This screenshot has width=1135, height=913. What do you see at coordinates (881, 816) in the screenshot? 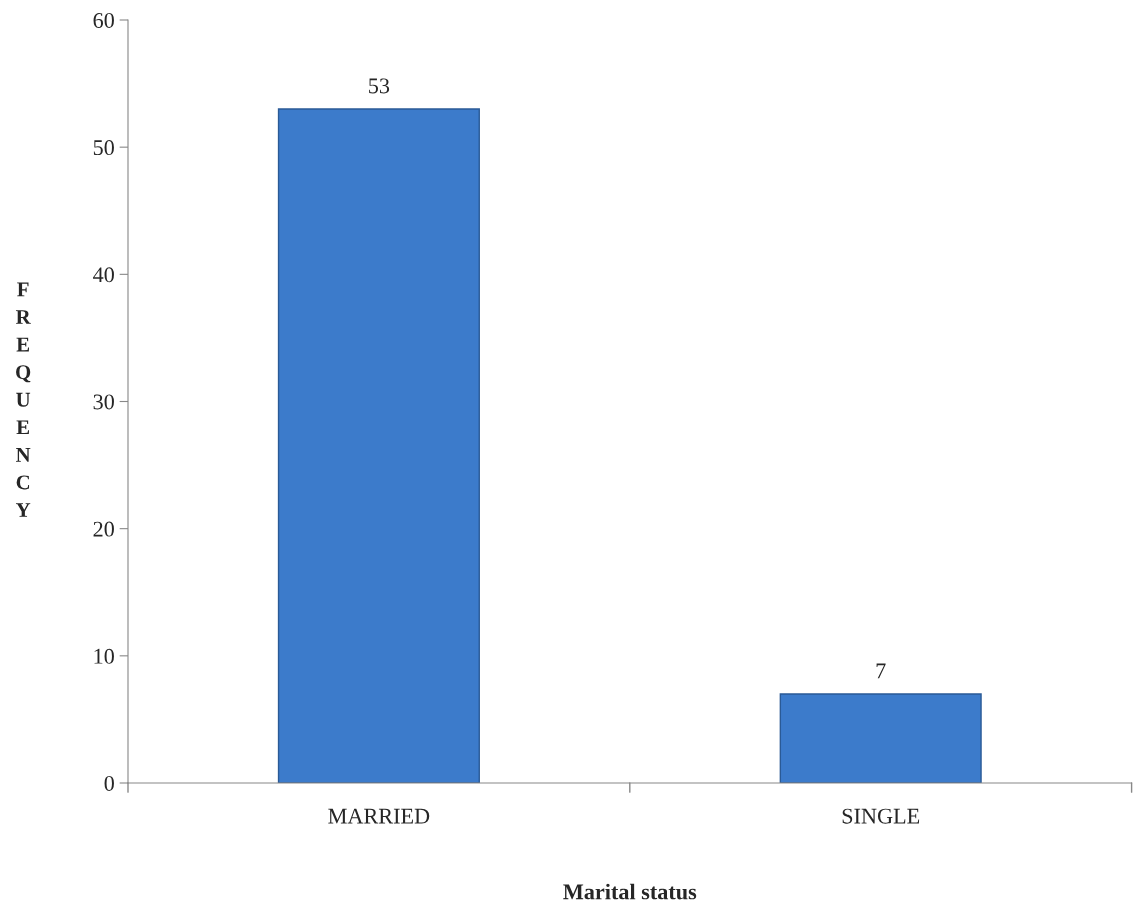
I see `x-tick-label: SINGLE` at bounding box center [881, 816].